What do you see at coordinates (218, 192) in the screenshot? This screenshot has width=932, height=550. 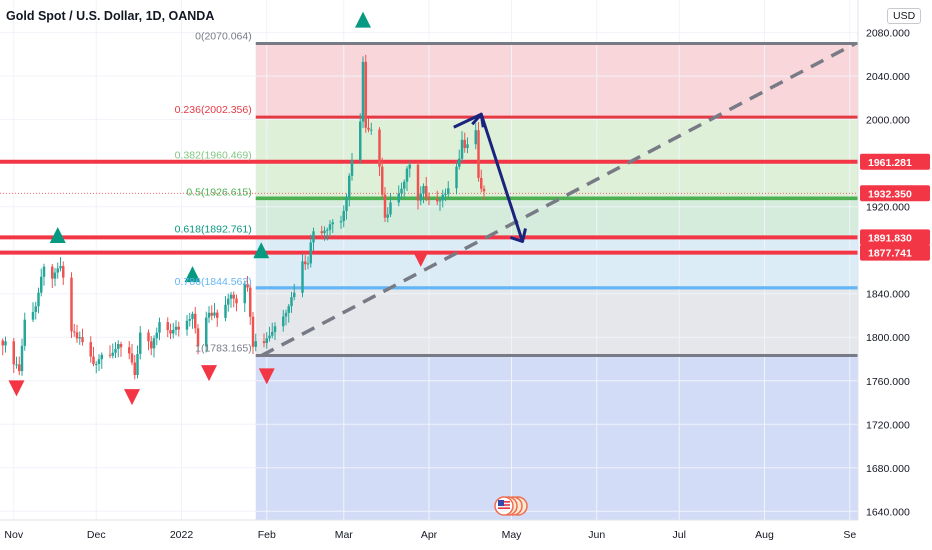 I see `fib-label-0.5: 0.5(1926.615)` at bounding box center [218, 192].